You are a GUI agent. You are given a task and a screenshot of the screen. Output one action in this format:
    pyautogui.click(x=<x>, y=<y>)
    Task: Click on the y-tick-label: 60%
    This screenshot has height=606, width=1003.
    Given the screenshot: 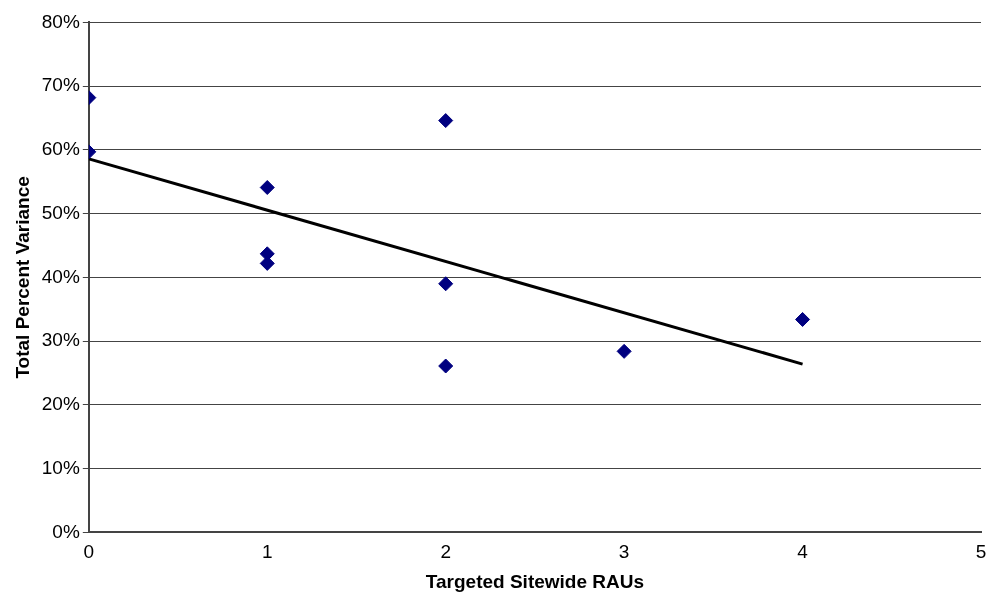 What is the action you would take?
    pyautogui.click(x=60, y=149)
    